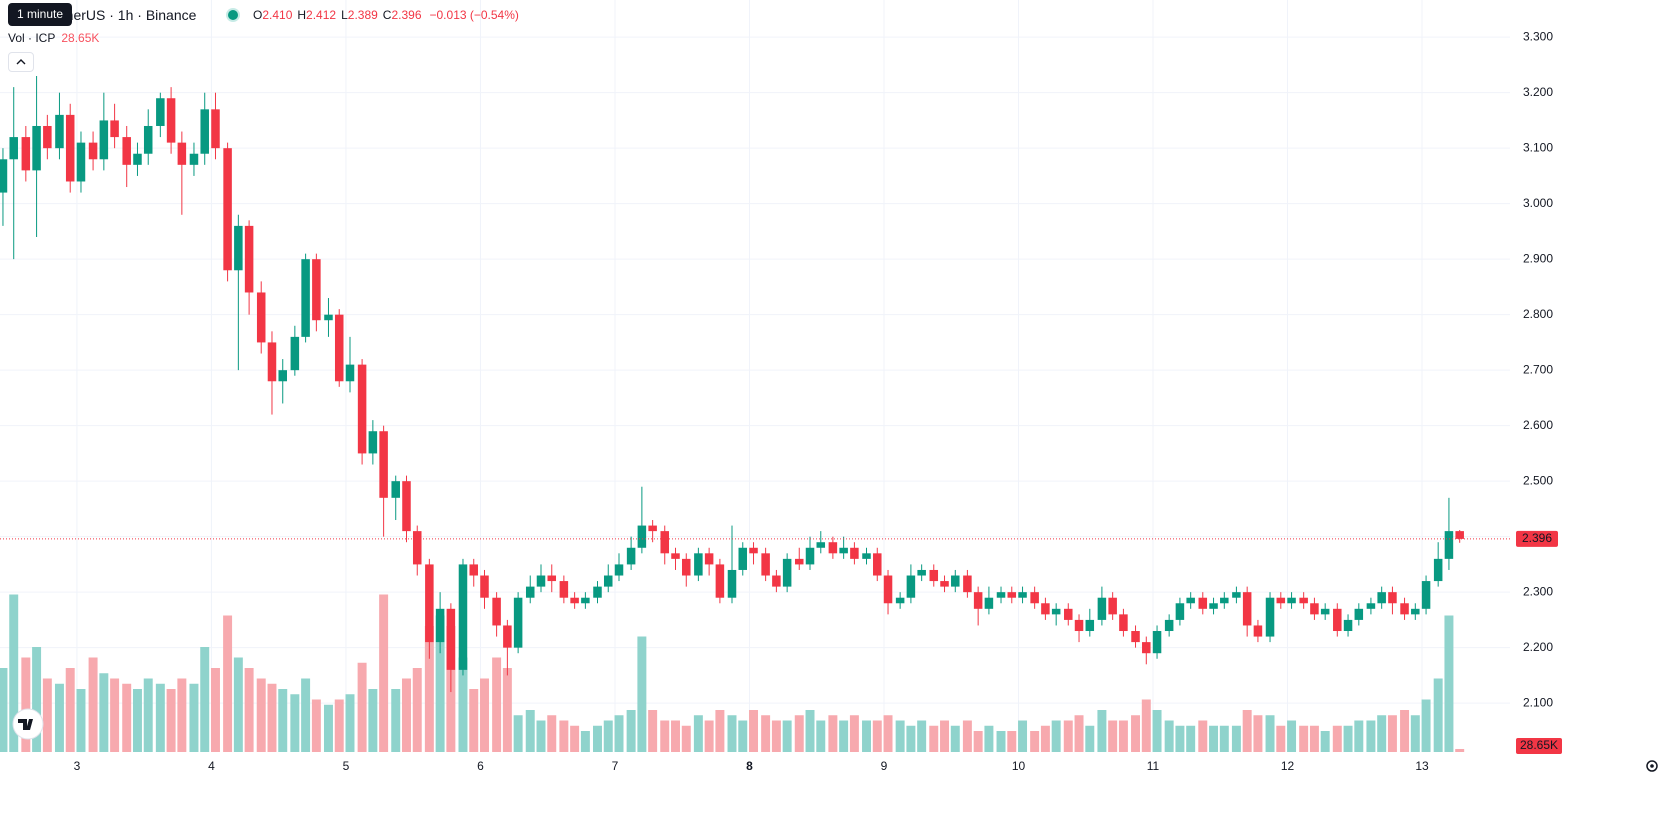 Image resolution: width=1678 pixels, height=835 pixels. Describe the element at coordinates (77, 766) in the screenshot. I see `x-tick-label: 3` at that location.